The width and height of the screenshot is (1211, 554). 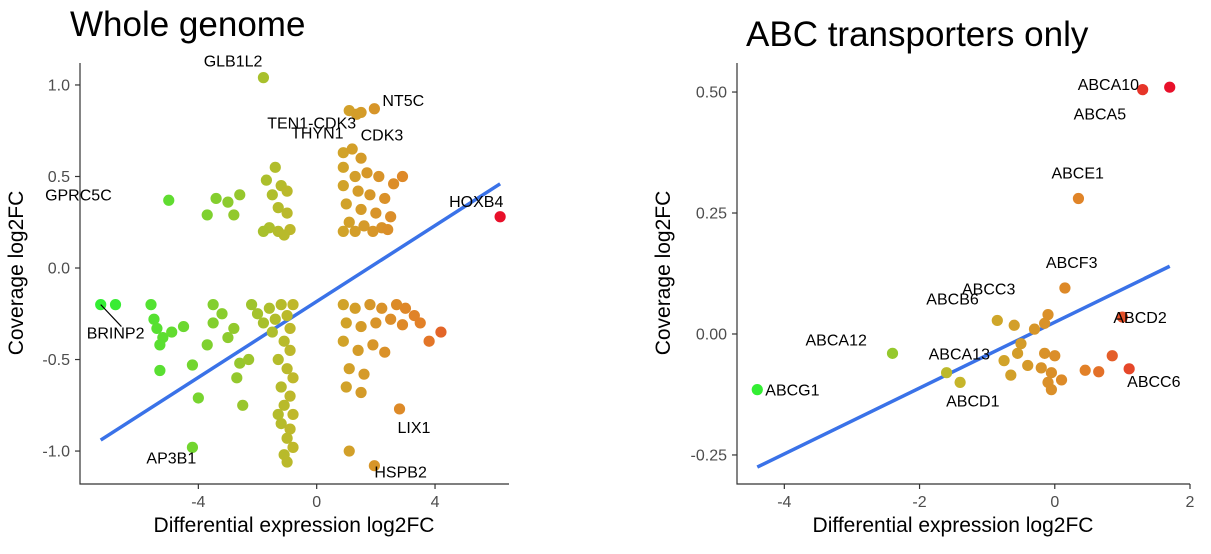 I want to click on point-label: BRINP2, so click(x=116, y=334).